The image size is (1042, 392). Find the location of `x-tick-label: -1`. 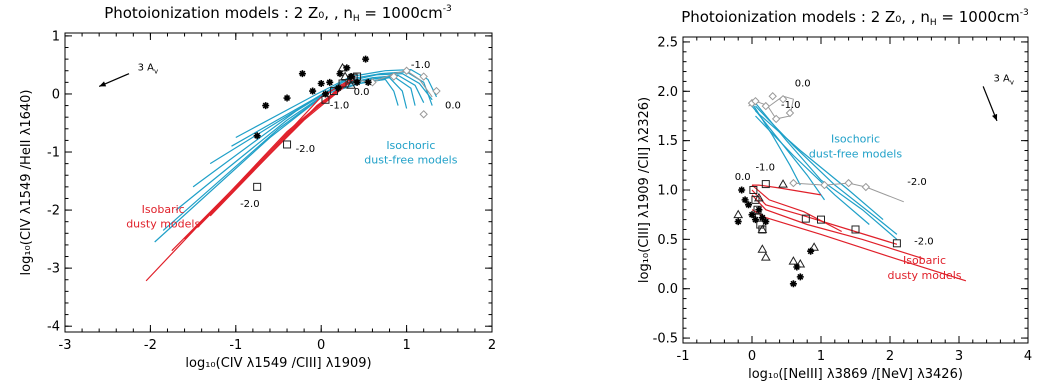

x-tick-label: -1 is located at coordinates (235, 345).